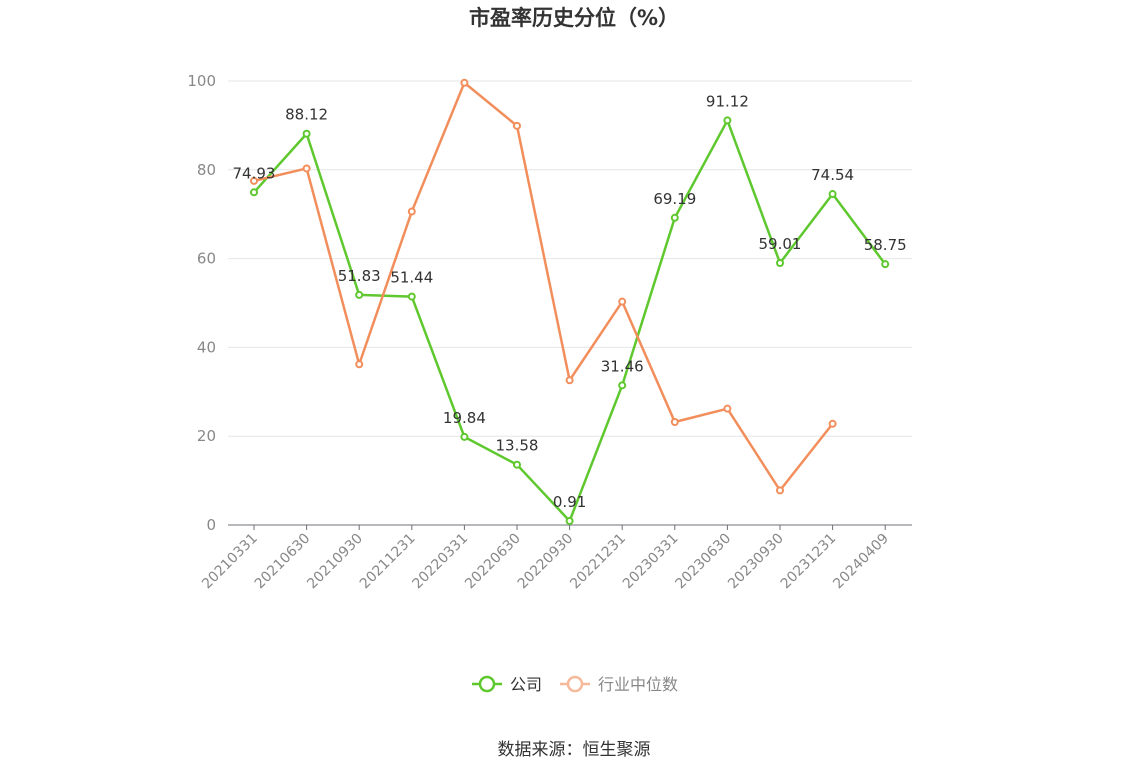 Image resolution: width=1148 pixels, height=780 pixels. I want to click on x-tick-label-12: 20240409, so click(861, 562).